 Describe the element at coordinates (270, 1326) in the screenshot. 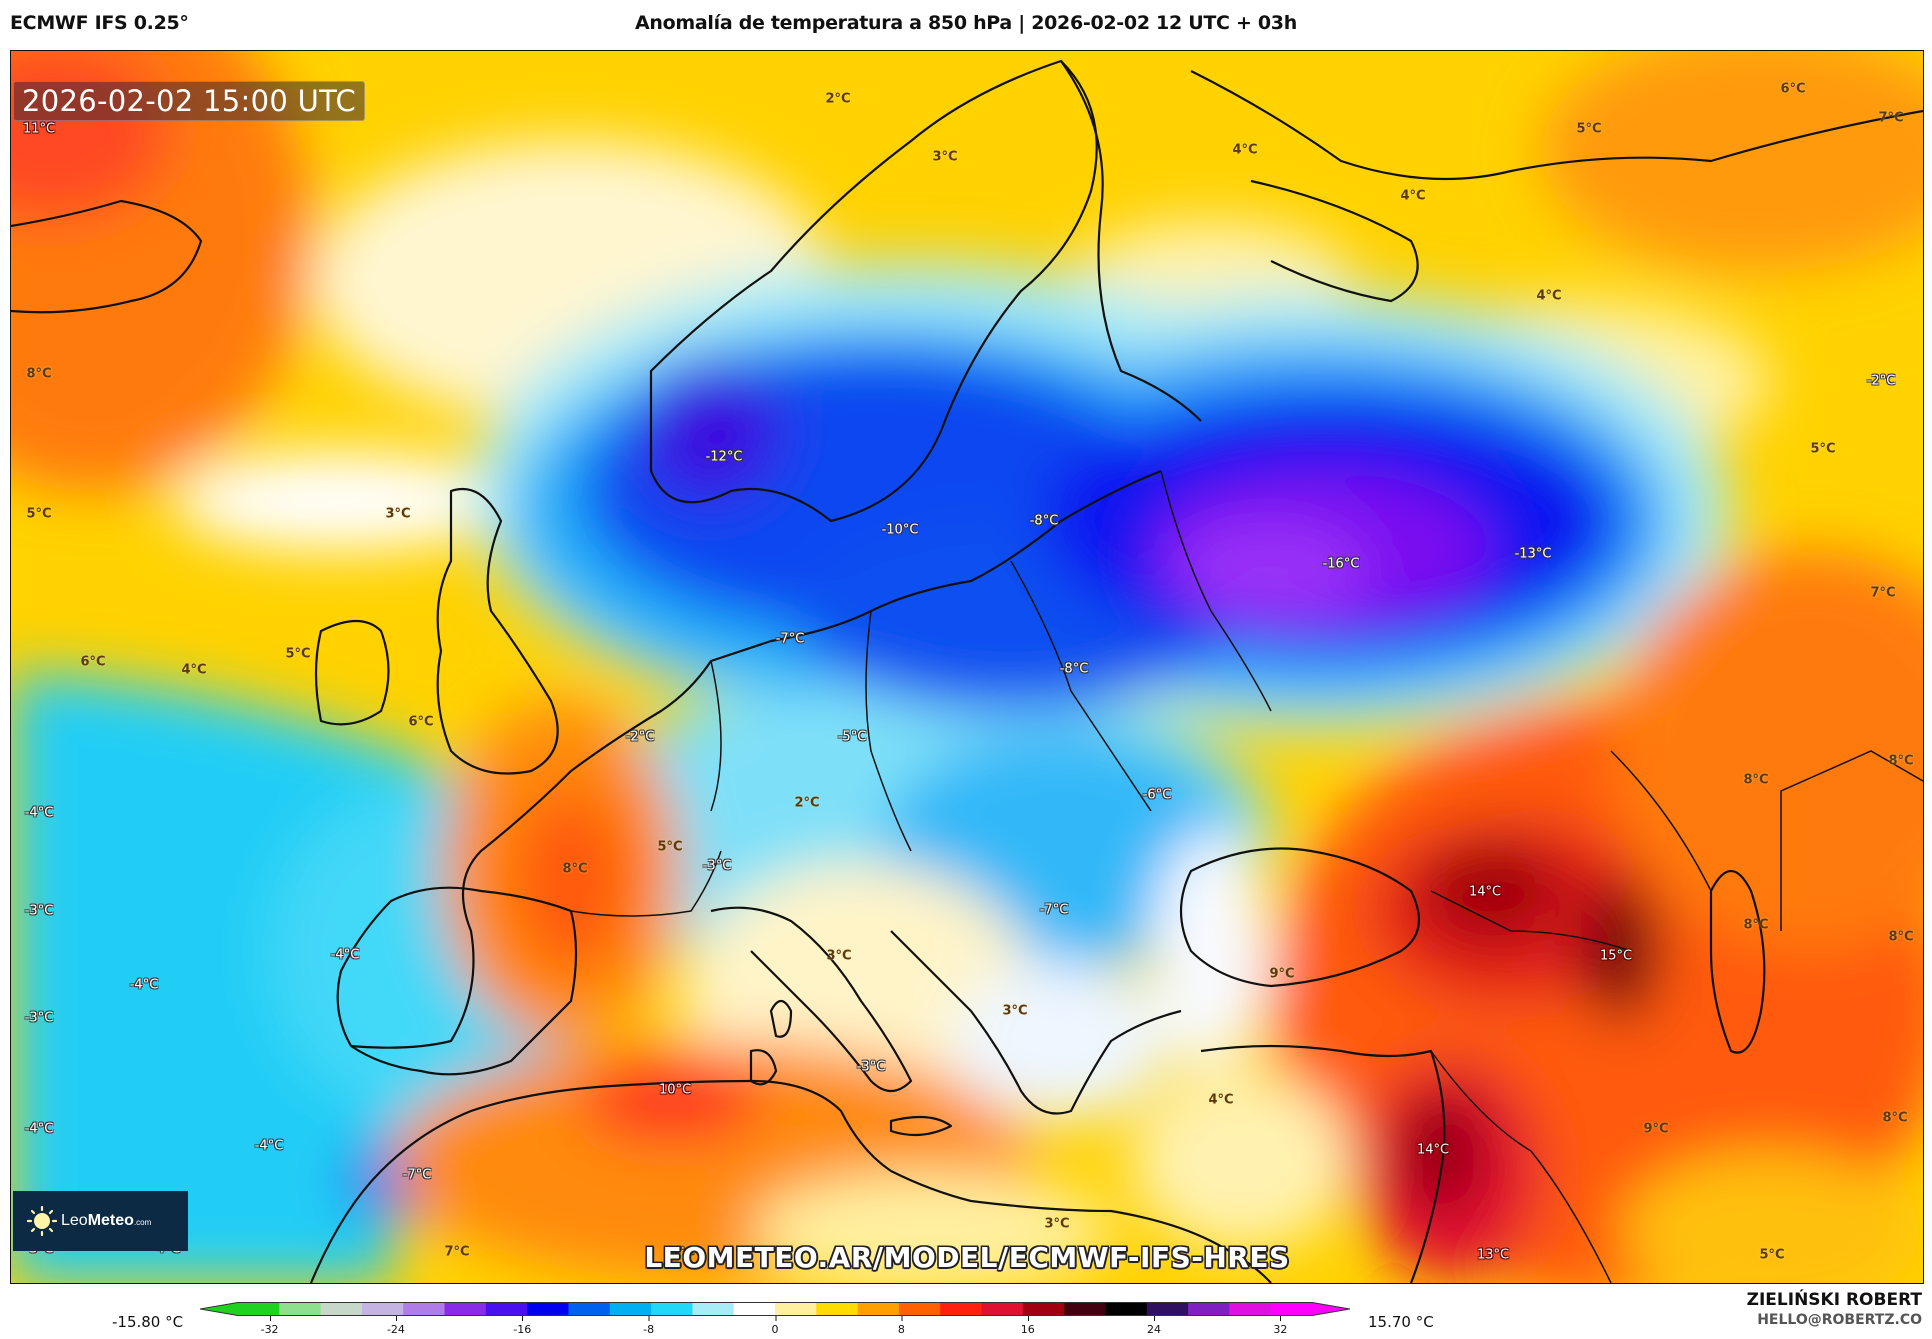

I see `colorbar-tick: -32` at that location.